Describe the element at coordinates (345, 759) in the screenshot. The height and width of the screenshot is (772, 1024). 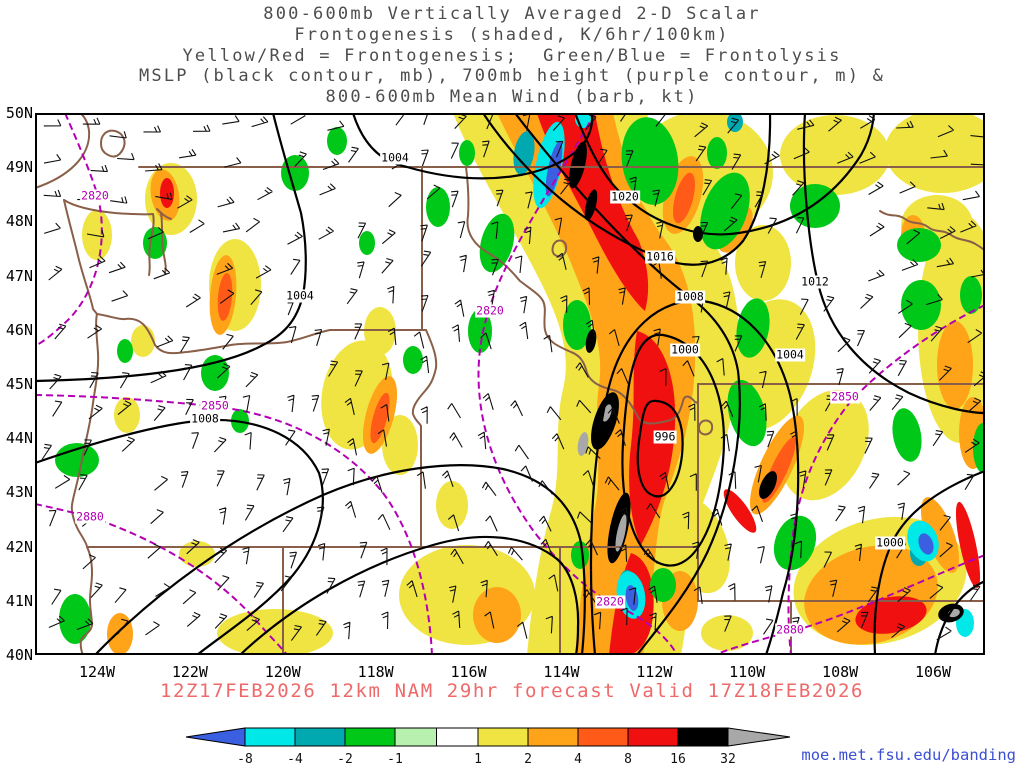
I see `colorbar-tick-label: -2` at that location.